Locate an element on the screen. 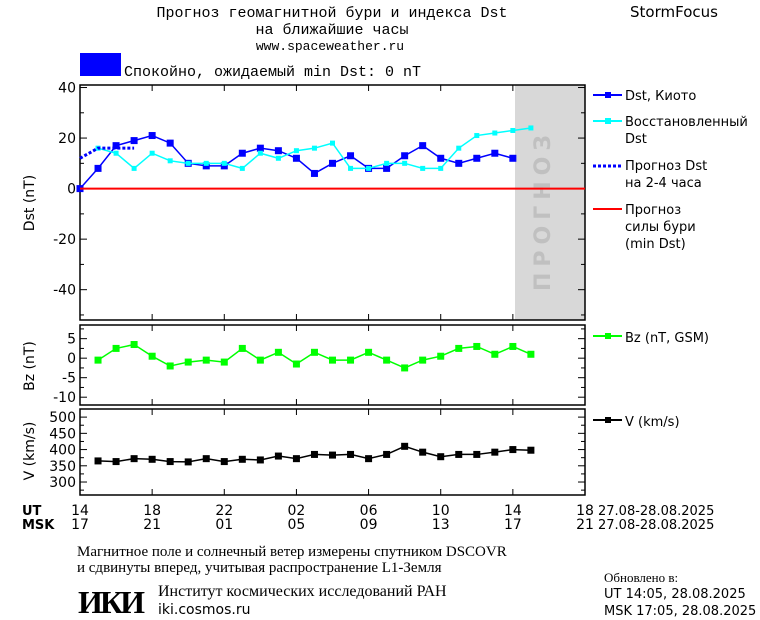  forecast-zone is located at coordinates (550, 202).